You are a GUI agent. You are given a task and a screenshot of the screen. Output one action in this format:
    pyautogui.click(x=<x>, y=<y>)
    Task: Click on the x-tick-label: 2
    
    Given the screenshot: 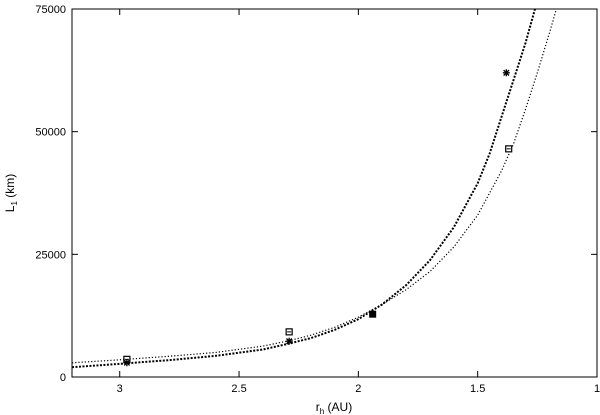 What is the action you would take?
    pyautogui.click(x=358, y=389)
    